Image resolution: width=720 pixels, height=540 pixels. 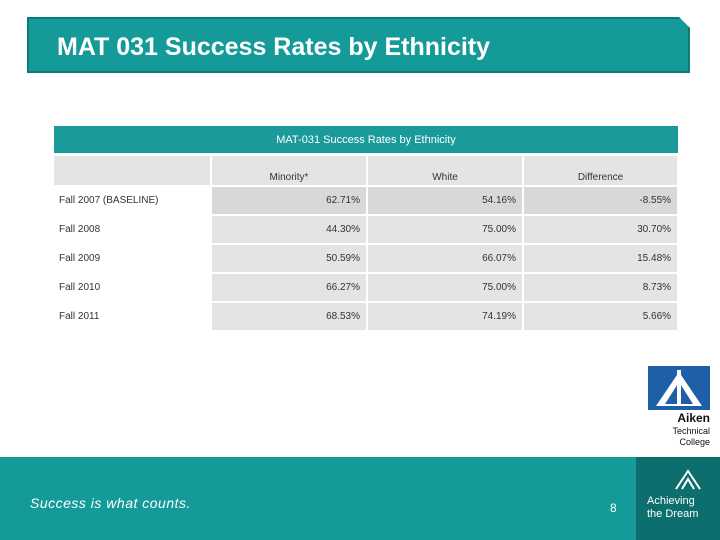 What do you see at coordinates (601, 170) in the screenshot?
I see `header-difference: Difference` at bounding box center [601, 170].